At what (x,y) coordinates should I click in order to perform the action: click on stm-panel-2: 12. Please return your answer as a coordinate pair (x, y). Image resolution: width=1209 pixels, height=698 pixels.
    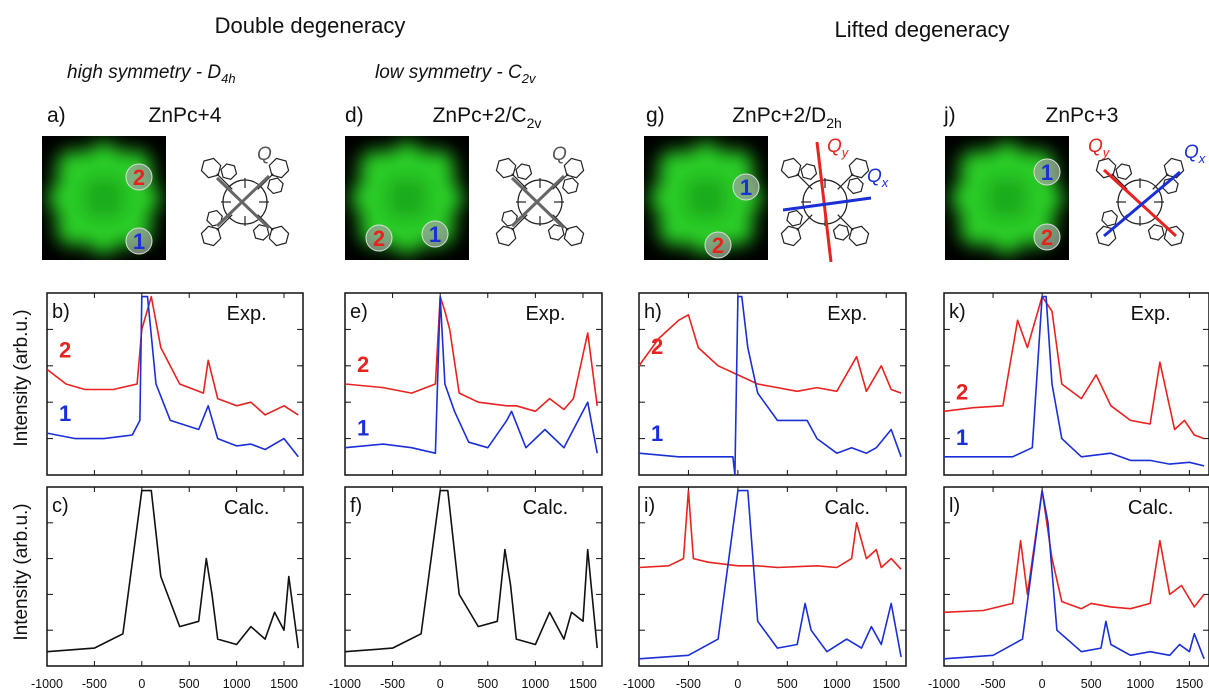
    Looking at the image, I should click on (706, 198).